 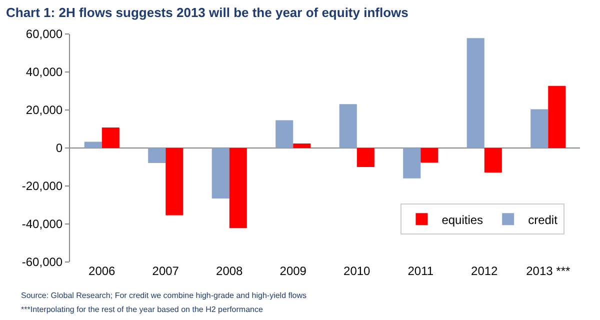 I want to click on source-note: Source: Global Research; For credit we combine high-grade and high-yield flows, so click(x=163, y=295).